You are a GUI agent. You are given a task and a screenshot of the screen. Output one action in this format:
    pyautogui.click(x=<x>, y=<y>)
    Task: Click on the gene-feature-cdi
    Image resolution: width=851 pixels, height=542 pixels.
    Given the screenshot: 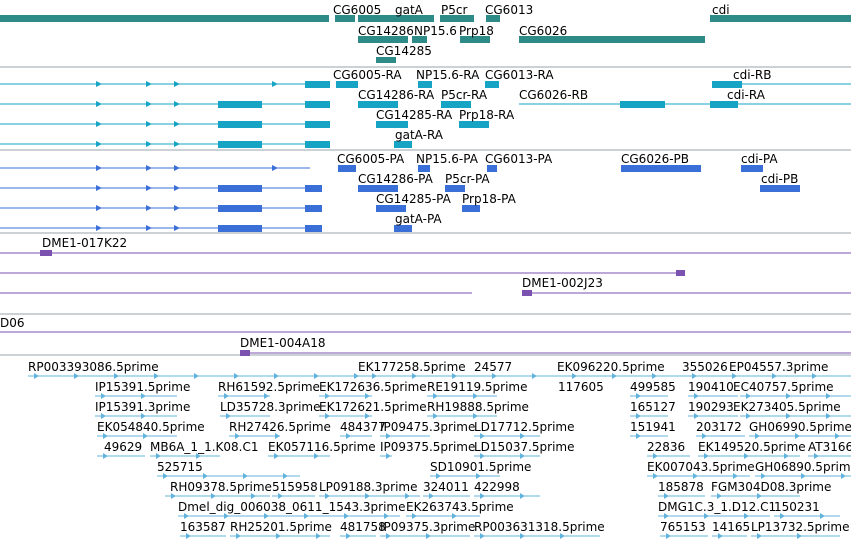 What is the action you would take?
    pyautogui.click(x=780, y=18)
    